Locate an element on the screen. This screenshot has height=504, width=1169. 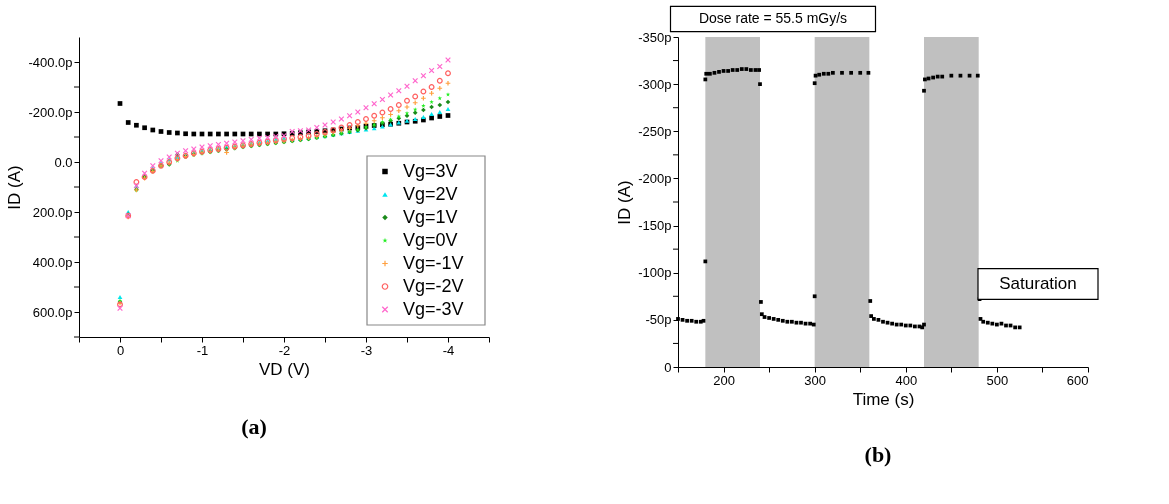
x-tick-label: 400 is located at coordinates (906, 380).